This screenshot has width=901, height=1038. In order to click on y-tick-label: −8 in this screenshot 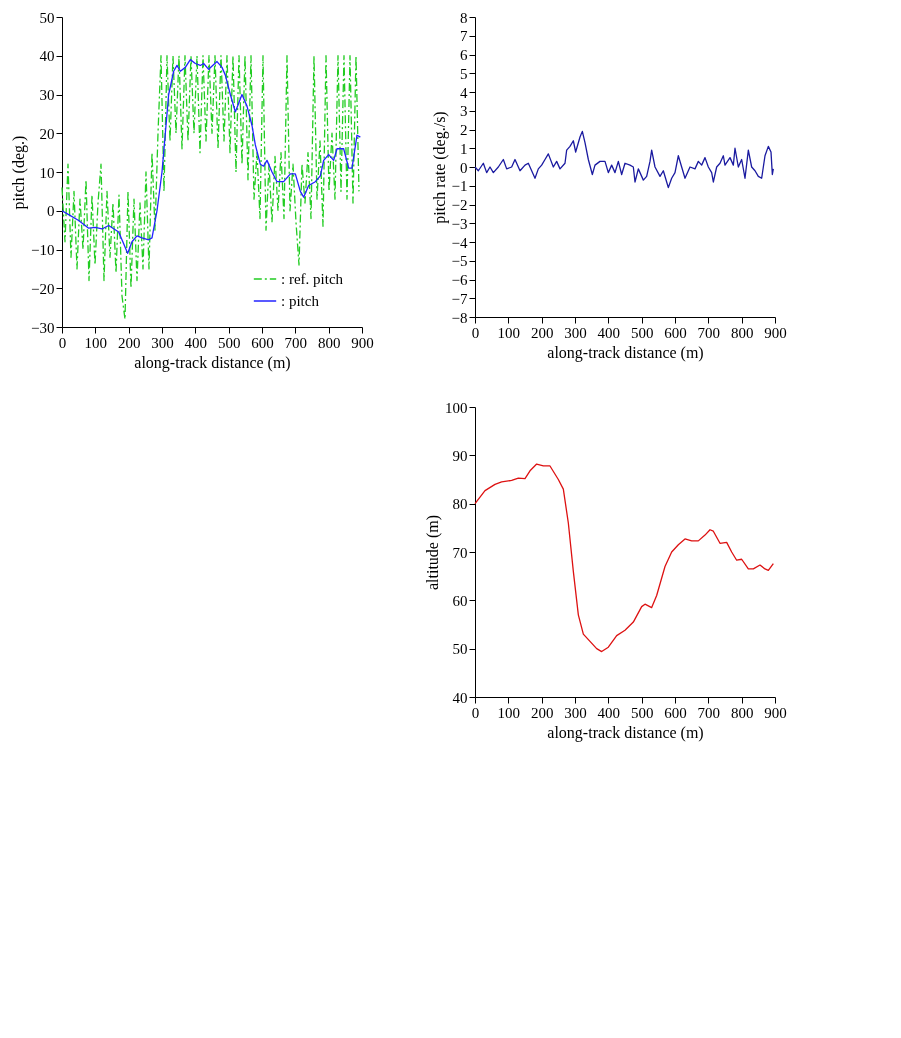, I will do `click(459, 317)`.